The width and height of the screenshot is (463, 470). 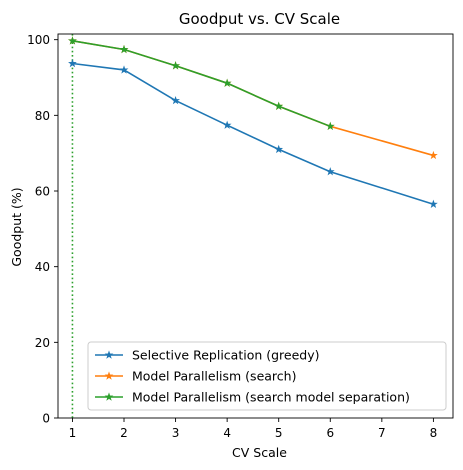 I want to click on y-tick-label: 80, so click(x=42, y=116).